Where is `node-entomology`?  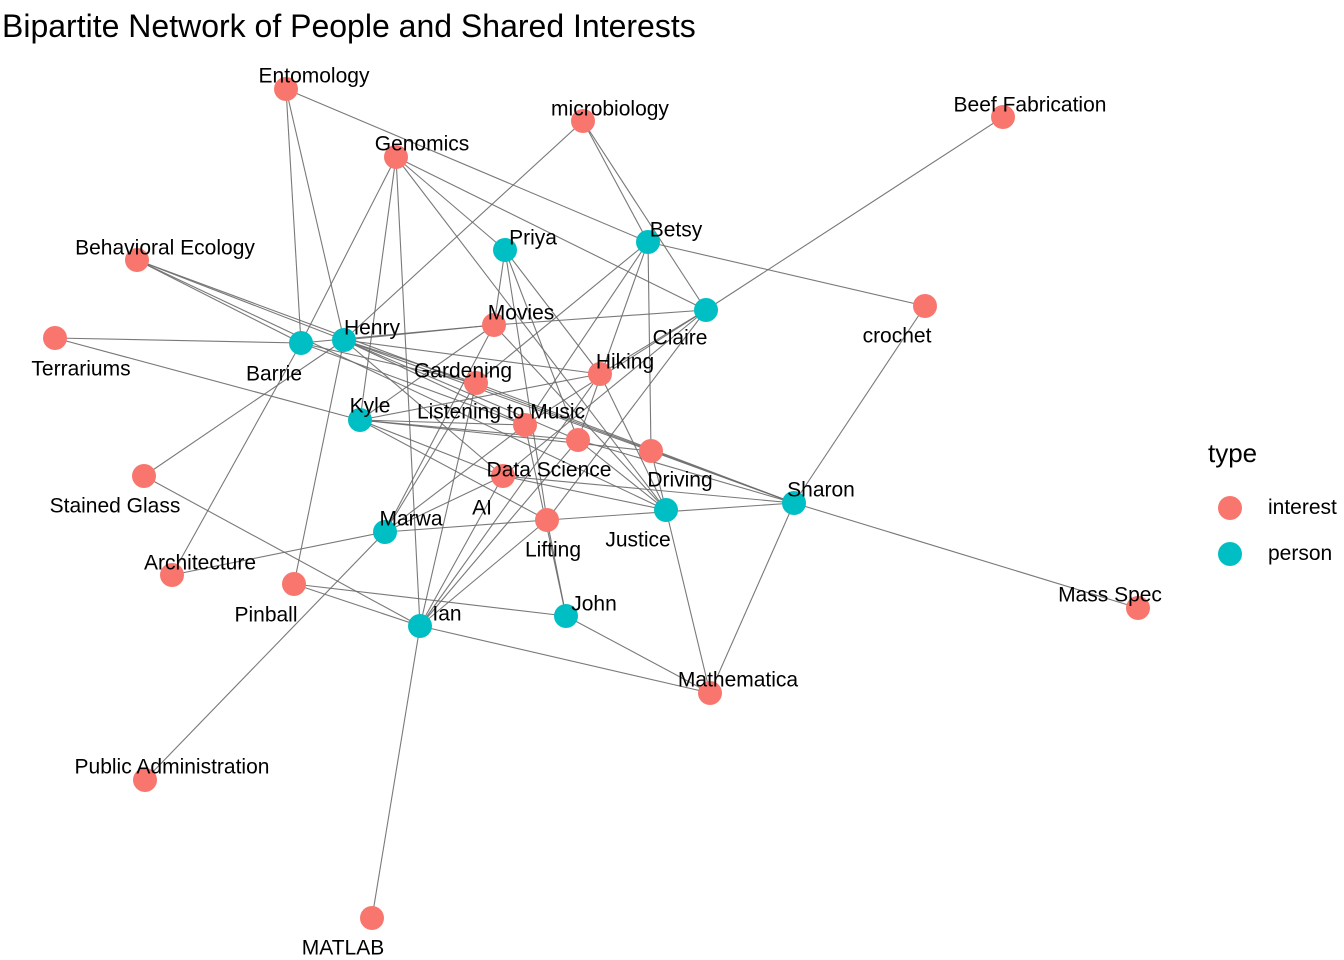 node-entomology is located at coordinates (286, 89).